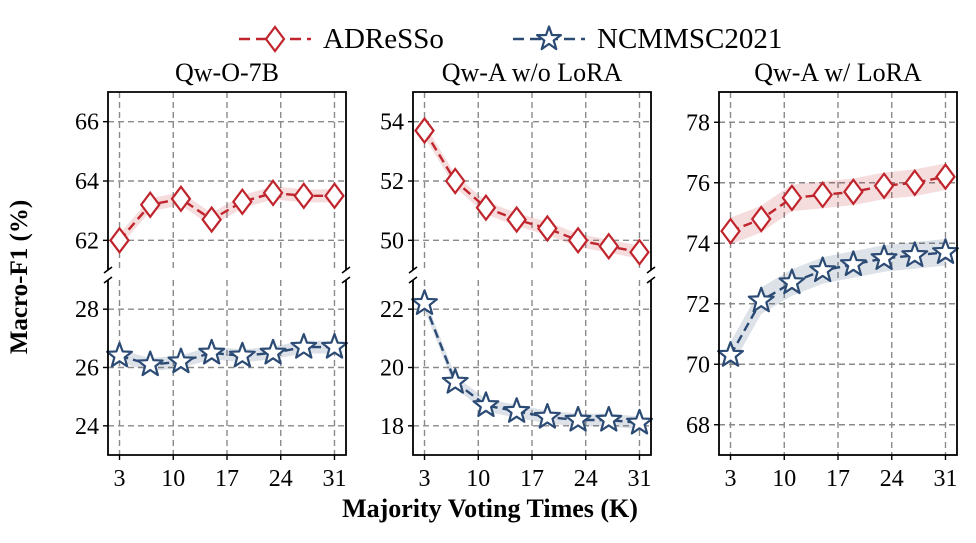  What do you see at coordinates (19, 277) in the screenshot?
I see `y-axis-label: Macro-F1 (%)` at bounding box center [19, 277].